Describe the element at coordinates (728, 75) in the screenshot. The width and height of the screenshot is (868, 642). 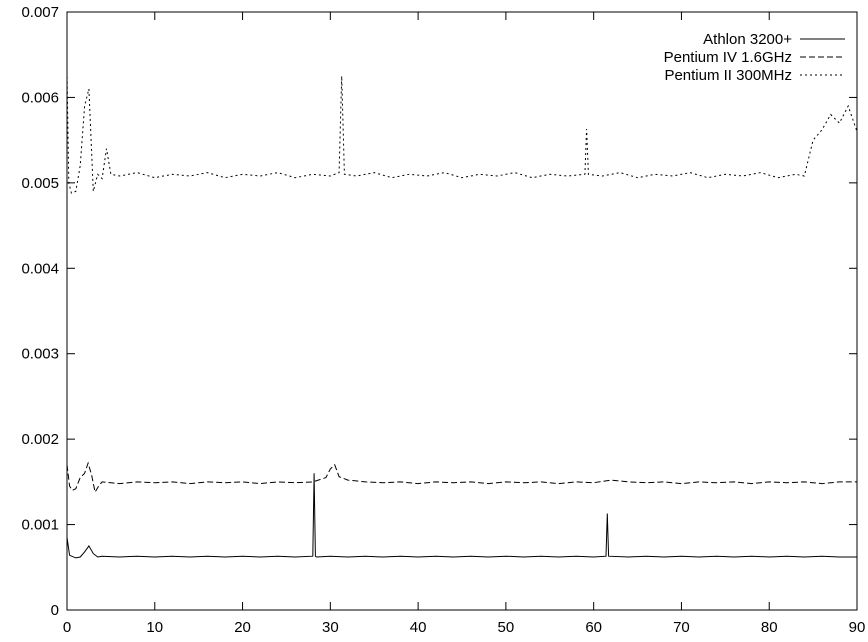
I see `legend-label: Pentium II 300MHz` at that location.